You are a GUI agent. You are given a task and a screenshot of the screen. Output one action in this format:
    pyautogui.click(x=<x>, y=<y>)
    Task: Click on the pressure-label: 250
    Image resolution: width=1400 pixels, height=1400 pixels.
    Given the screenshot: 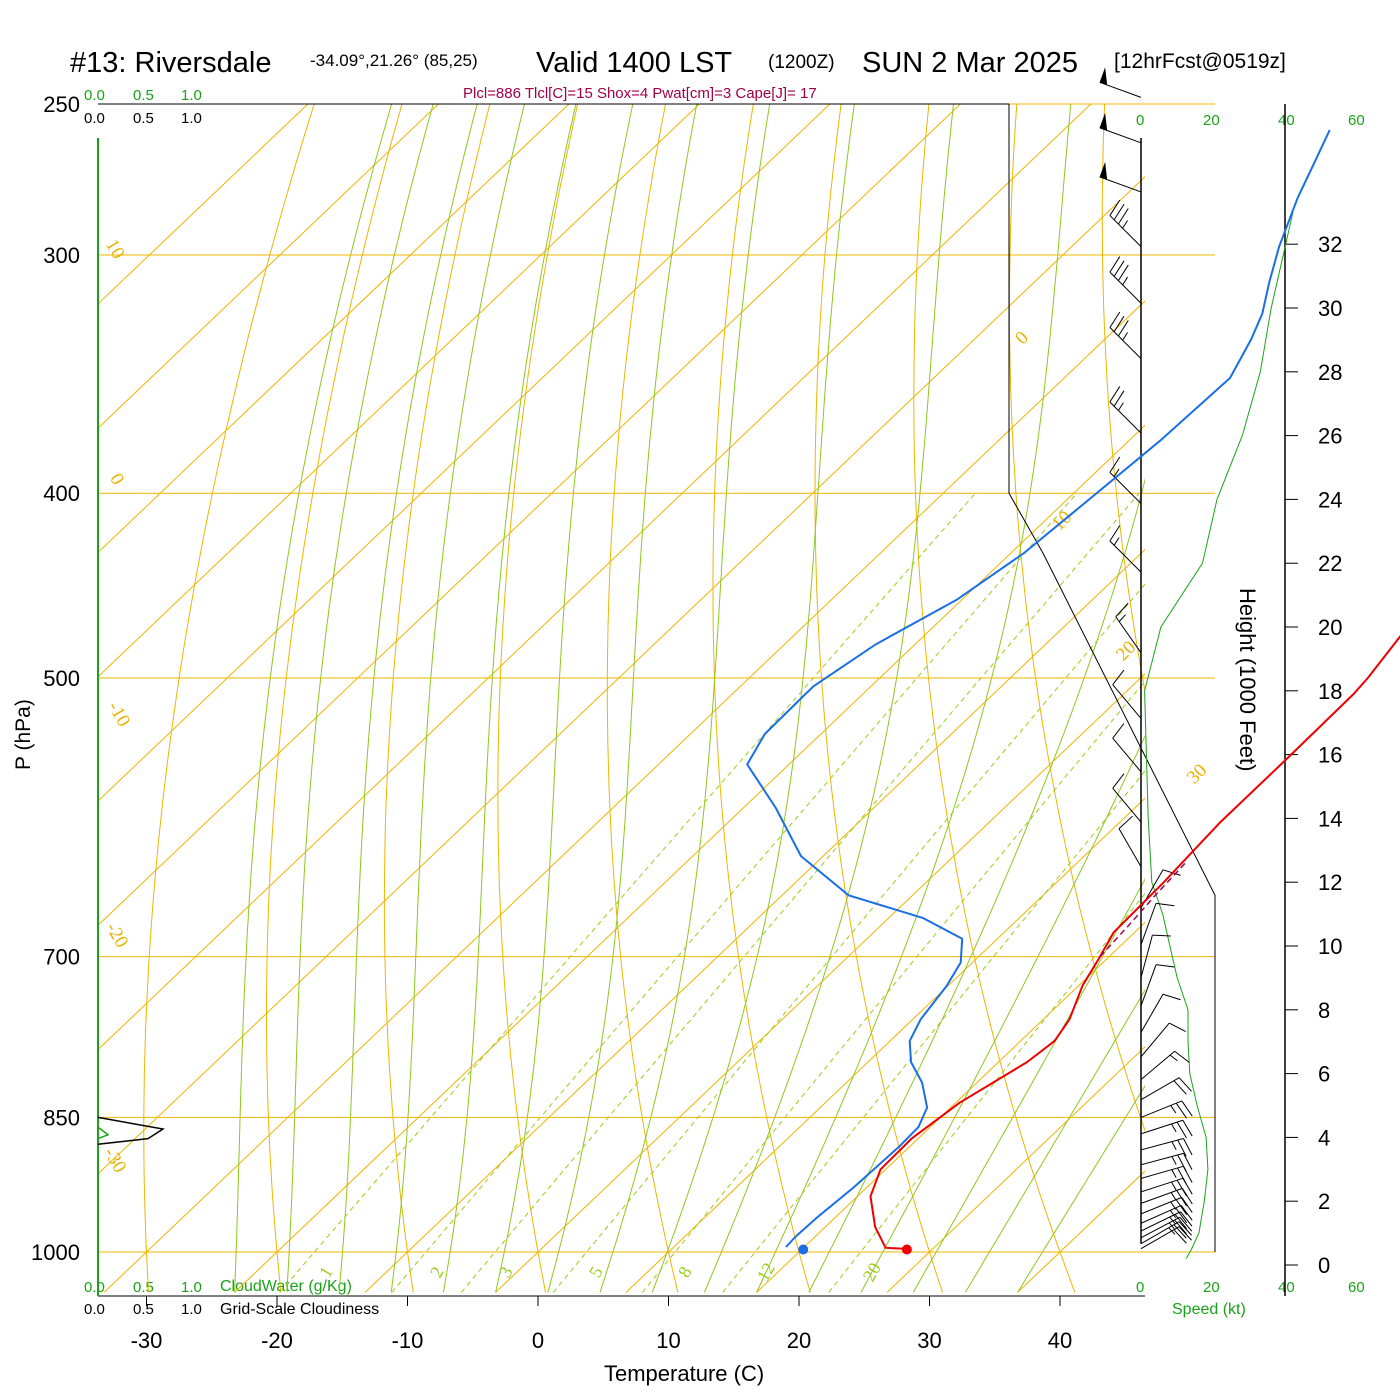 What is the action you would take?
    pyautogui.click(x=61, y=104)
    